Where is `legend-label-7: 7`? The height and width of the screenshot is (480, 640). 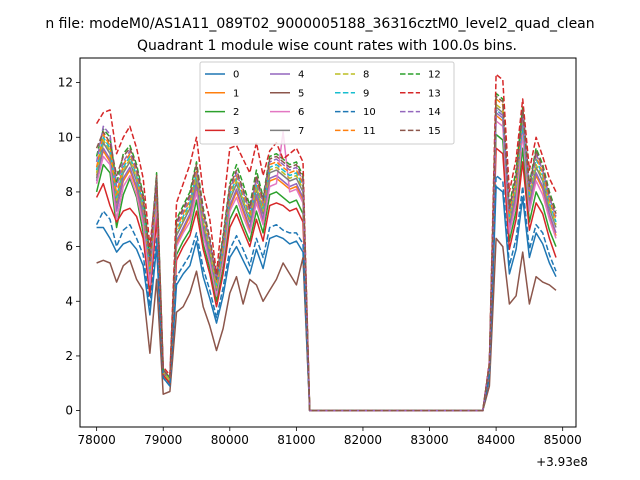 legend-label-7: 7 is located at coordinates (301, 131).